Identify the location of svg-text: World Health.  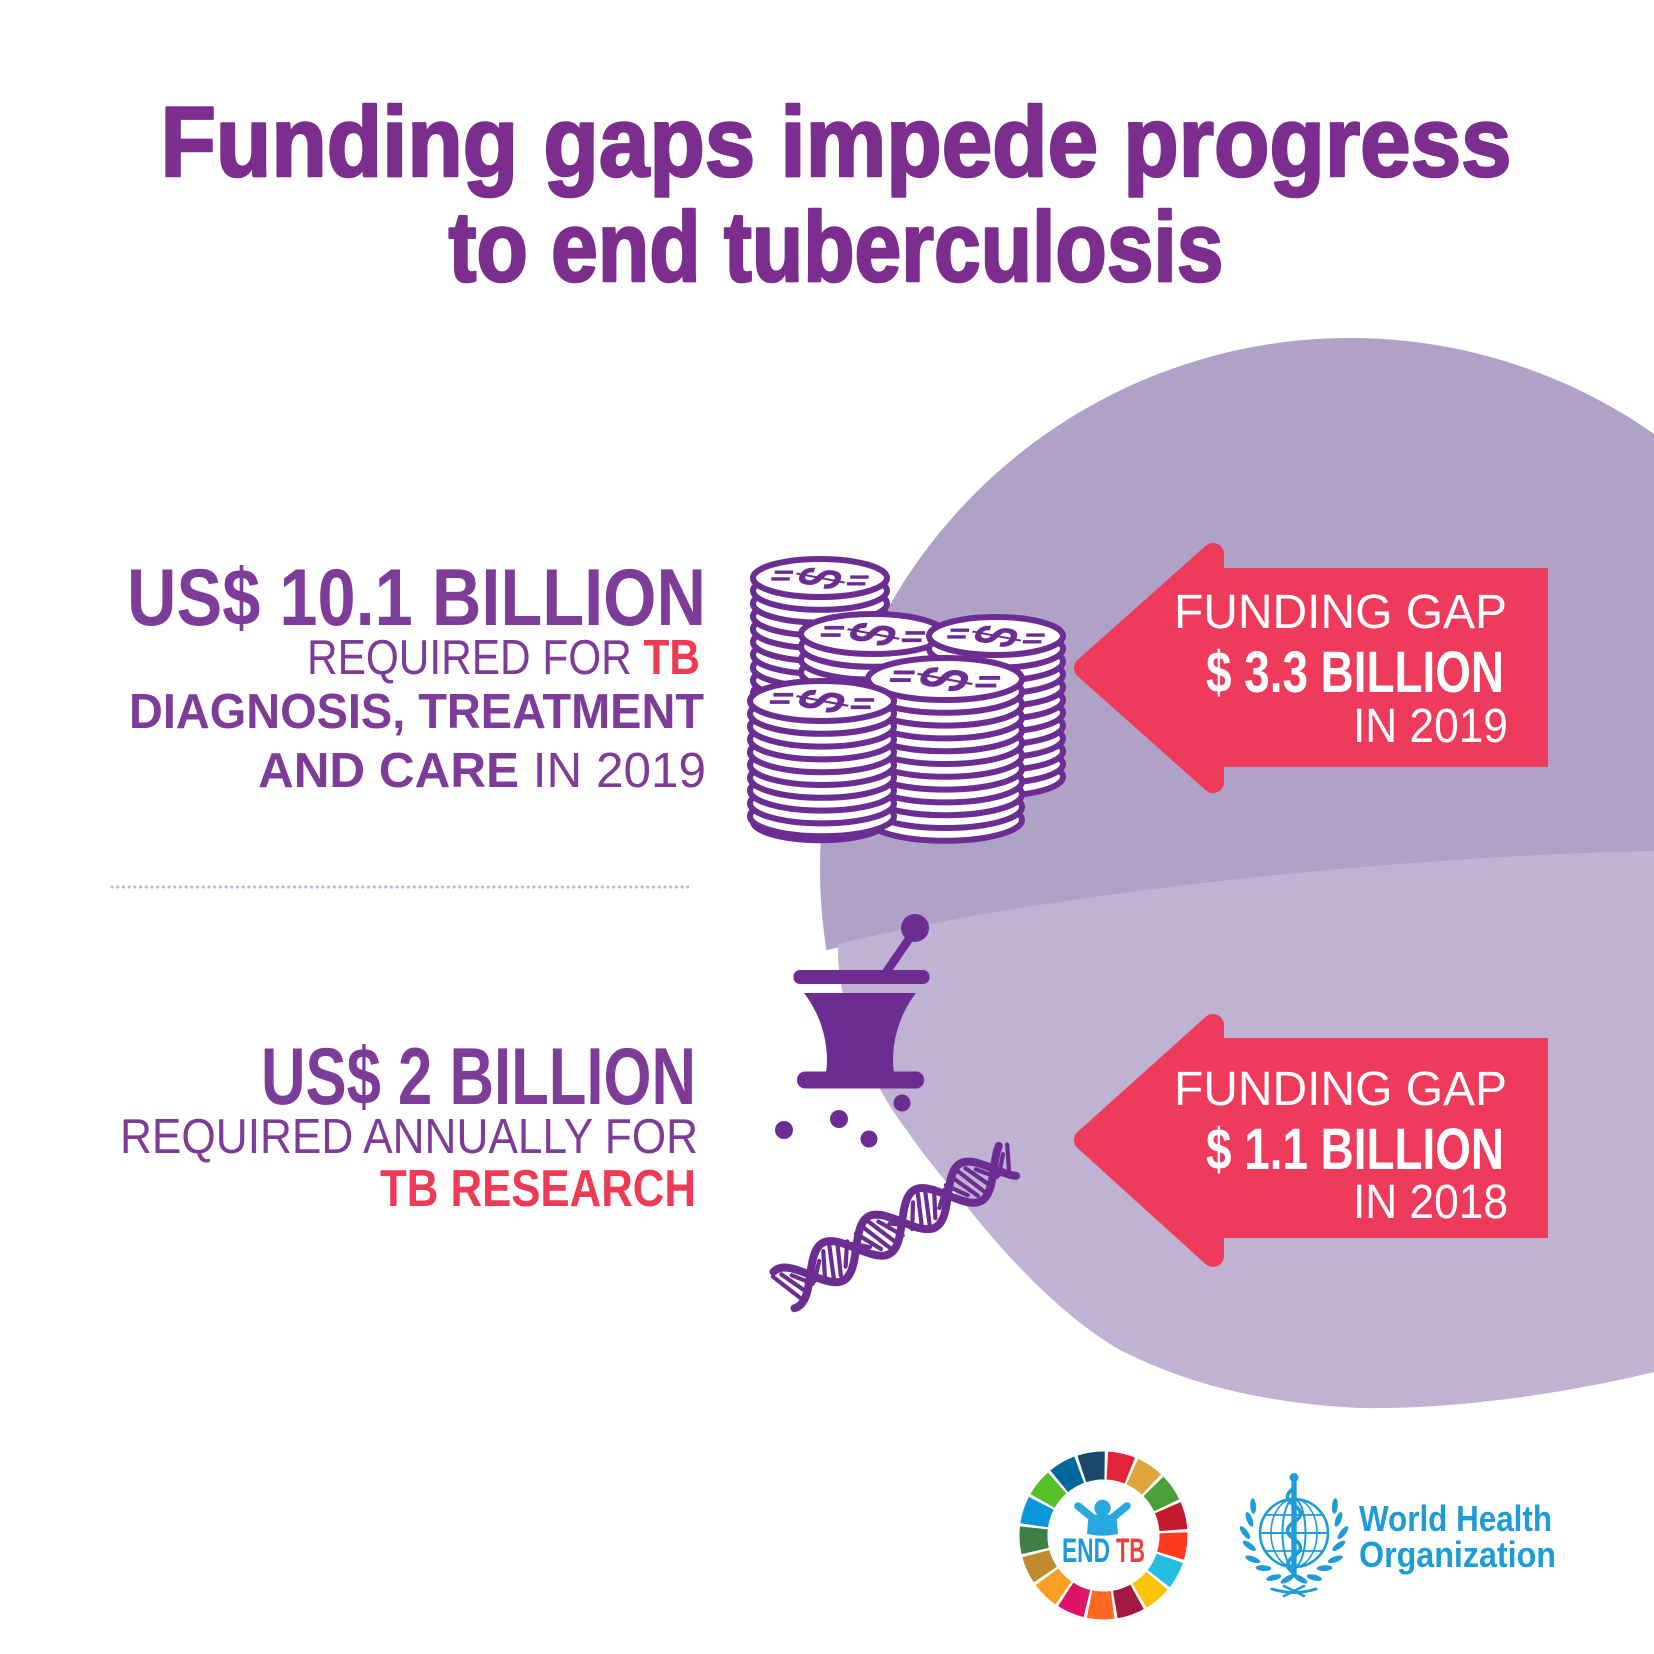
(1455, 1518).